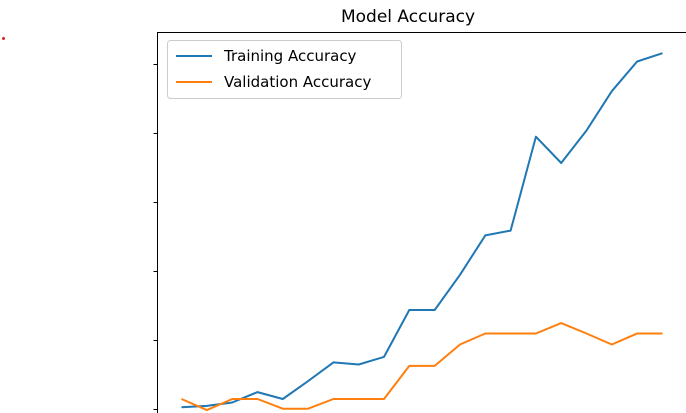  I want to click on legend-box, so click(284, 69).